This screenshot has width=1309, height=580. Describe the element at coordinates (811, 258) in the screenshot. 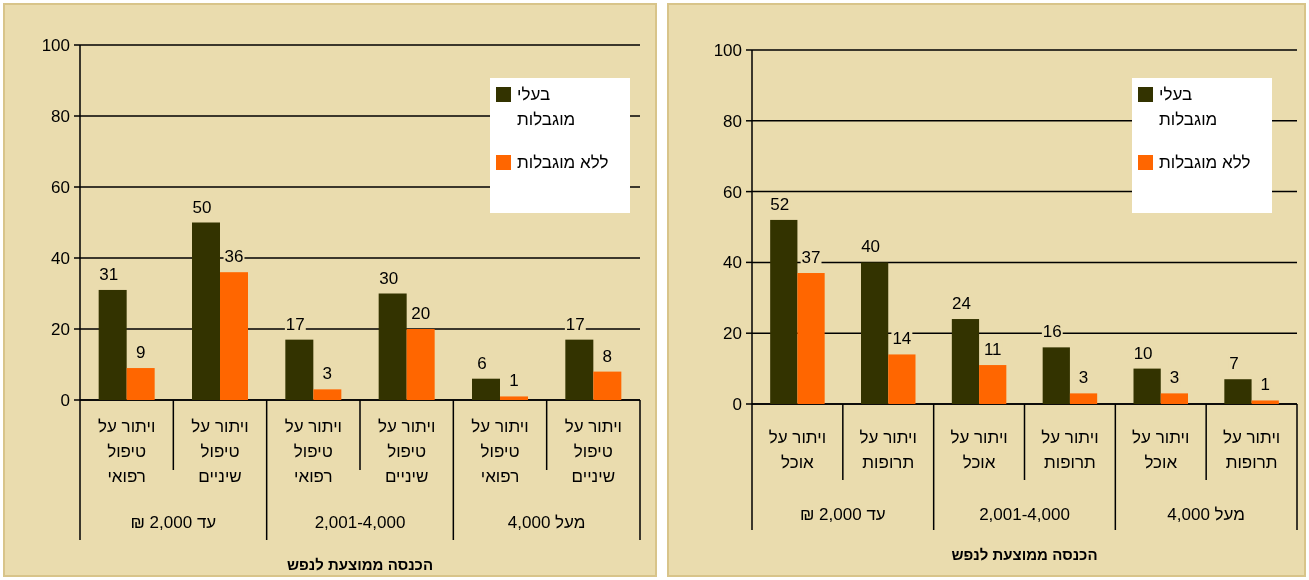

I see `data-label: 37` at that location.